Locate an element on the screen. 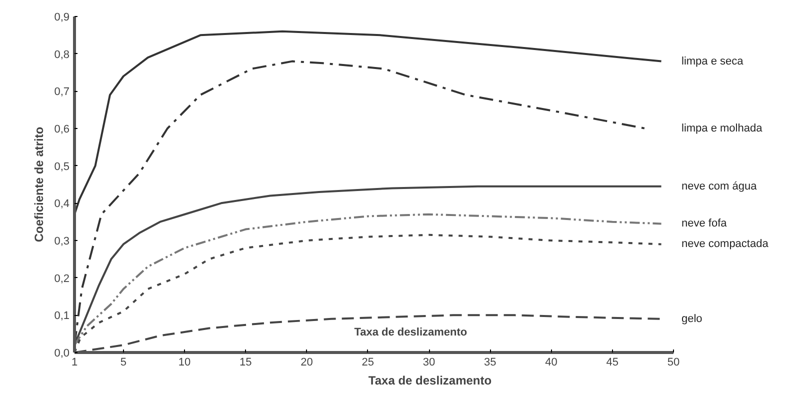  x-tick-label: 15 is located at coordinates (246, 362).